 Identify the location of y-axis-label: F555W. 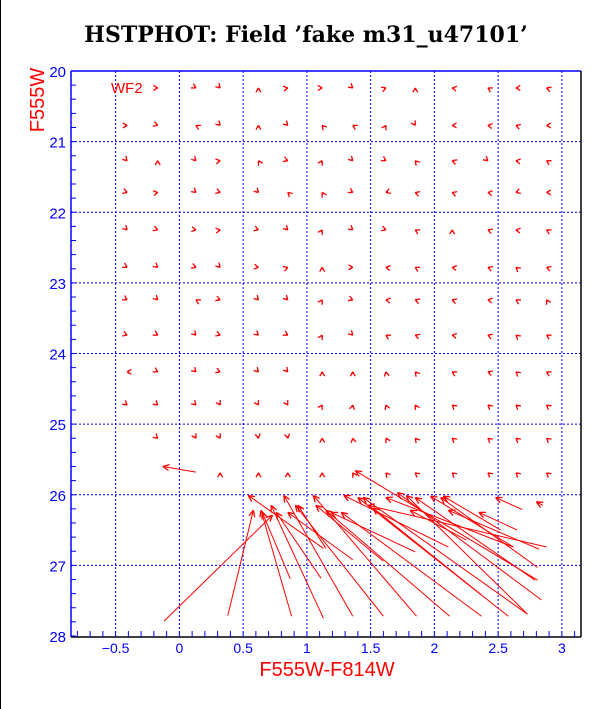
(38, 100).